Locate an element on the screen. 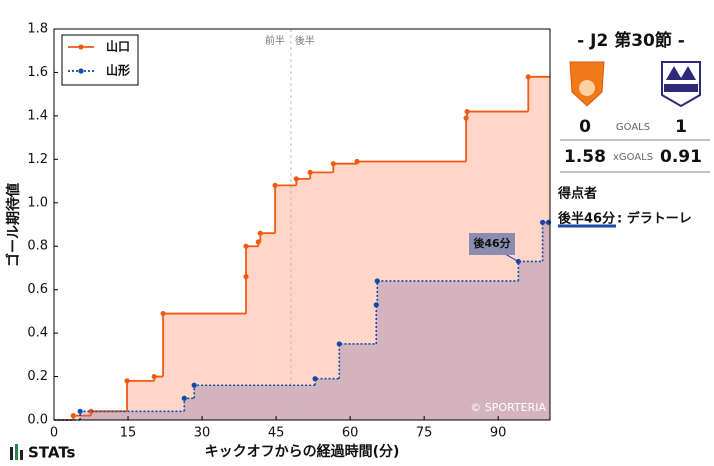 The width and height of the screenshot is (714, 466). y-tick-label: 1.4 is located at coordinates (37, 115).